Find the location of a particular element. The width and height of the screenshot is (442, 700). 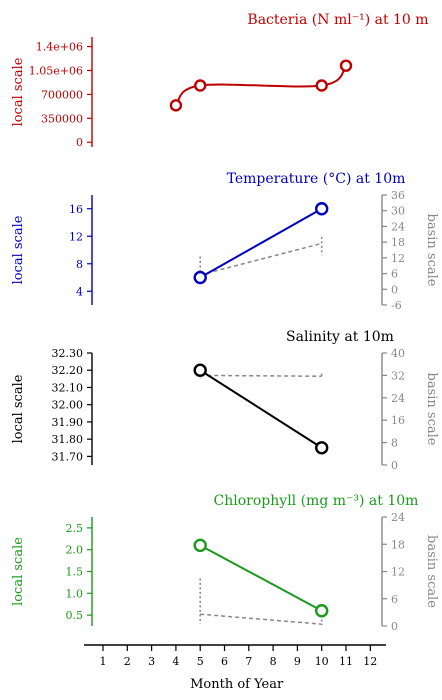

x-tick-label: 8 is located at coordinates (273, 661).